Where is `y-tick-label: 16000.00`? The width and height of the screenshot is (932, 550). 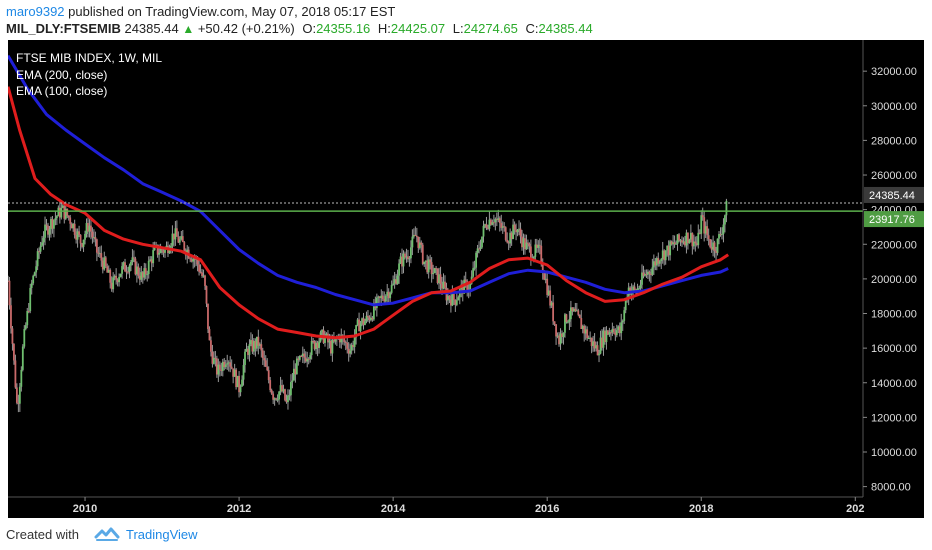 y-tick-label: 16000.00 is located at coordinates (894, 349).